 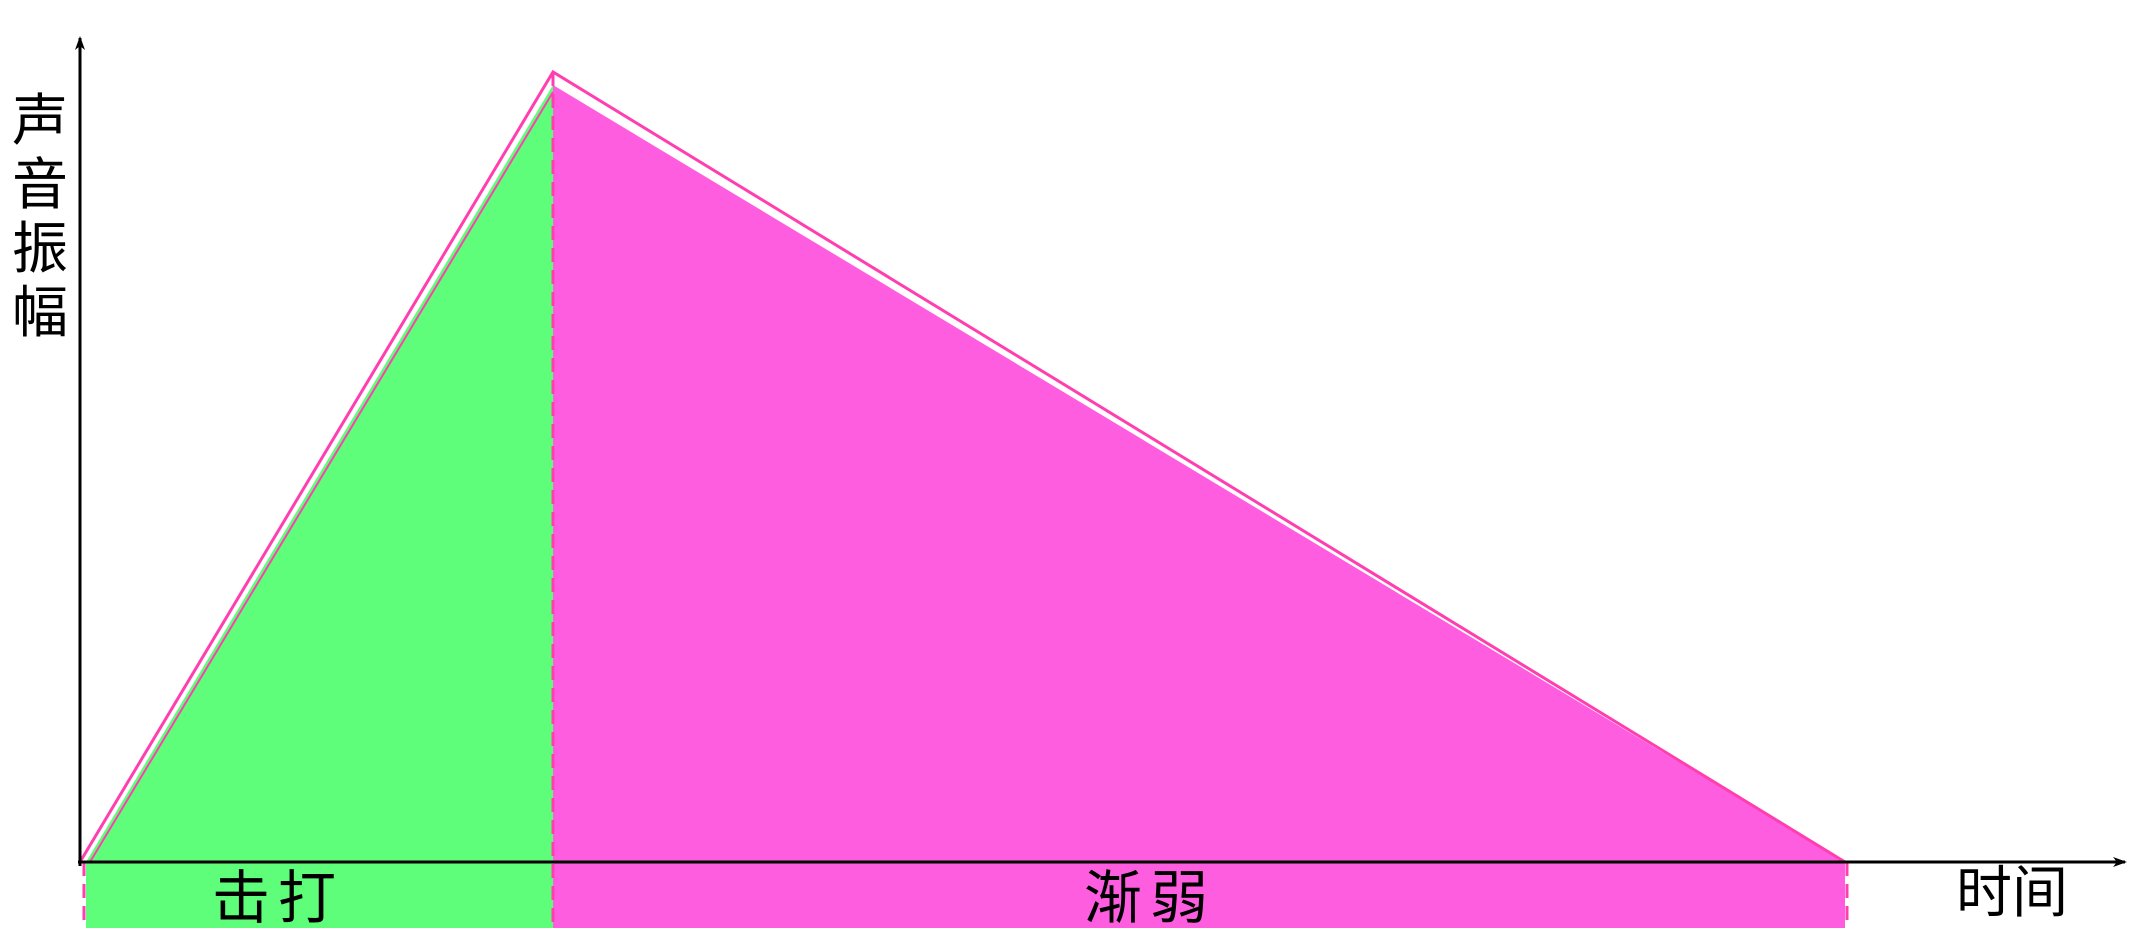 I want to click on decay-label: 渐弱, so click(x=1150, y=896).